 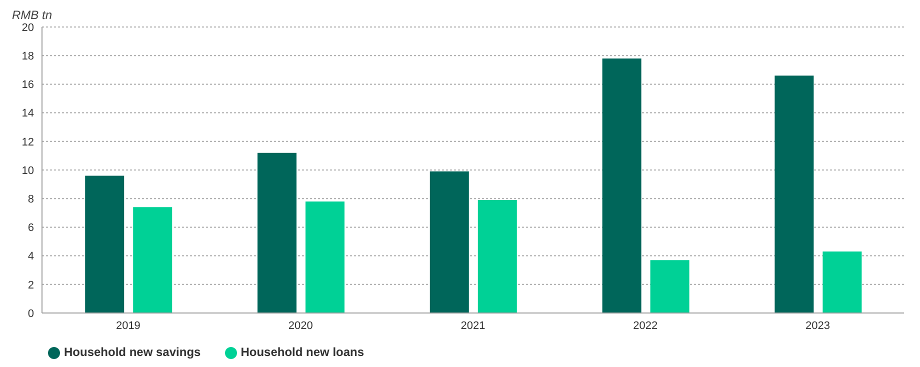 What do you see at coordinates (28, 56) in the screenshot?
I see `y-tick-label: 18` at bounding box center [28, 56].